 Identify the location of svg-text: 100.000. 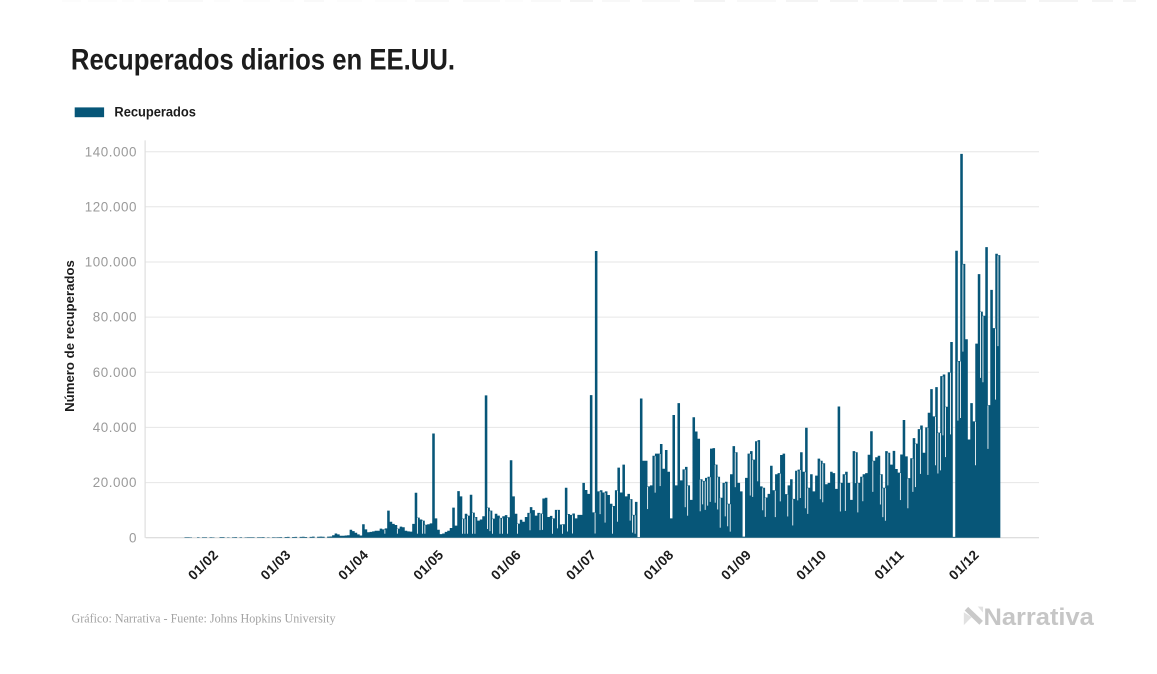
(111, 262).